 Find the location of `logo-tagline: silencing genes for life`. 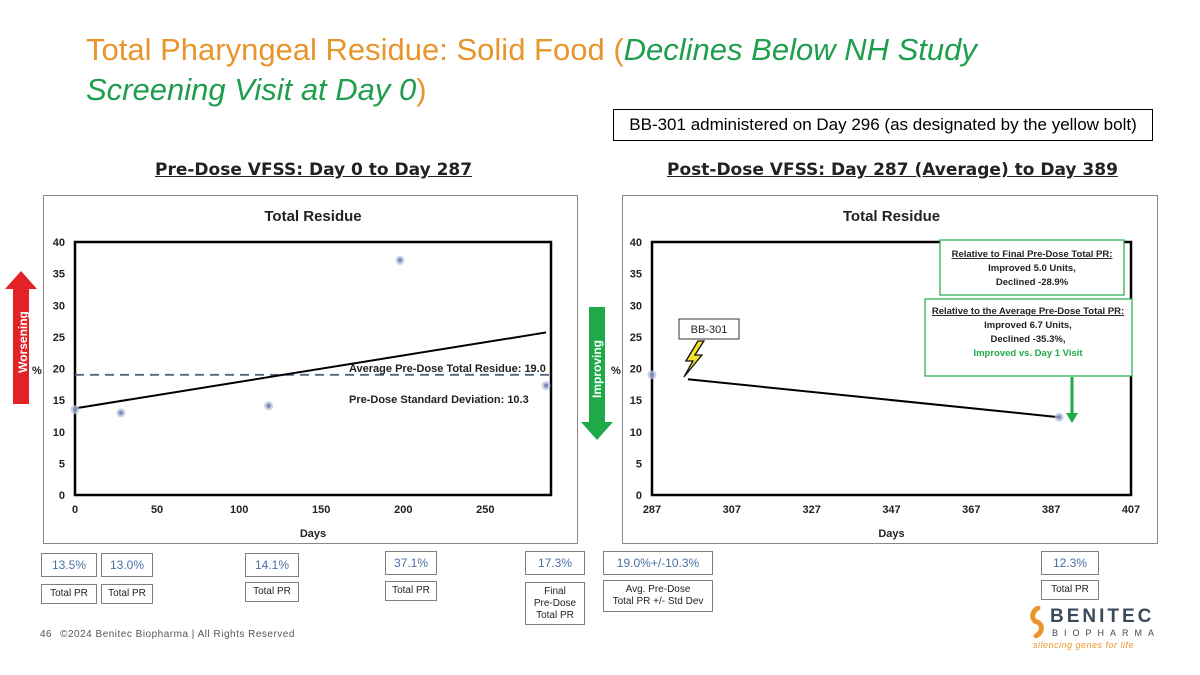

logo-tagline: silencing genes for life is located at coordinates (1084, 645).